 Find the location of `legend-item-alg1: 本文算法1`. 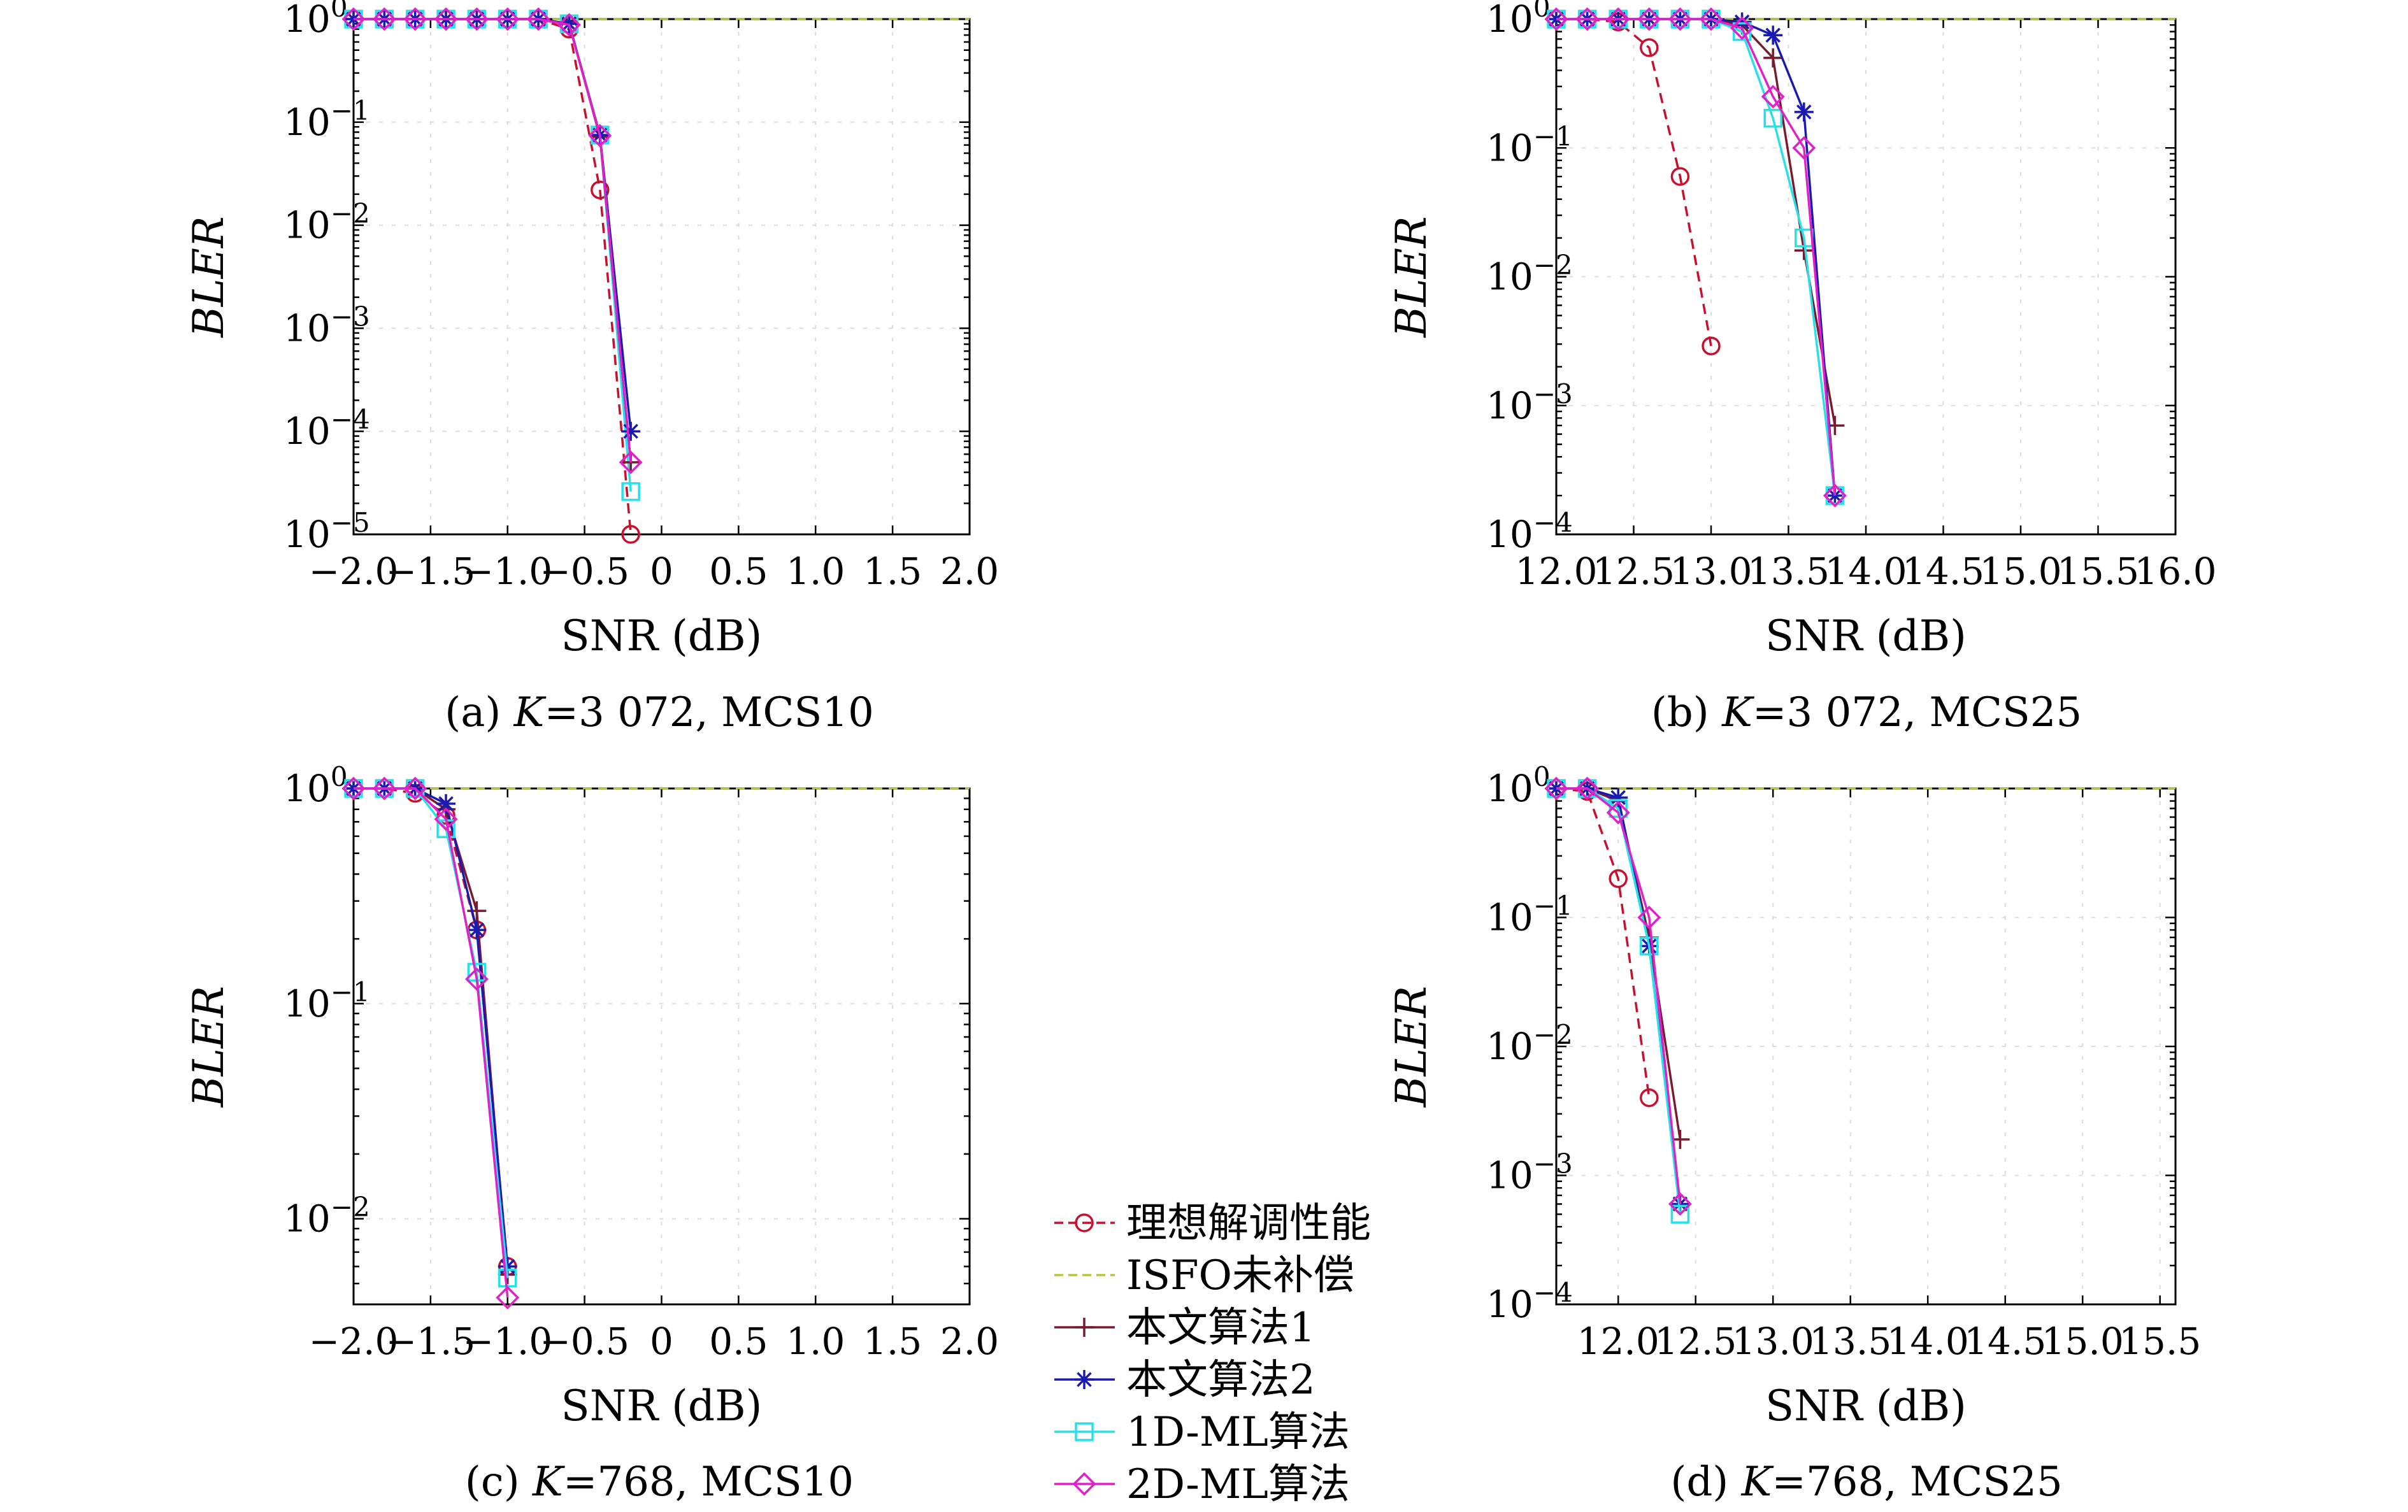

legend-item-alg1: 本文算法1 is located at coordinates (1184, 1328).